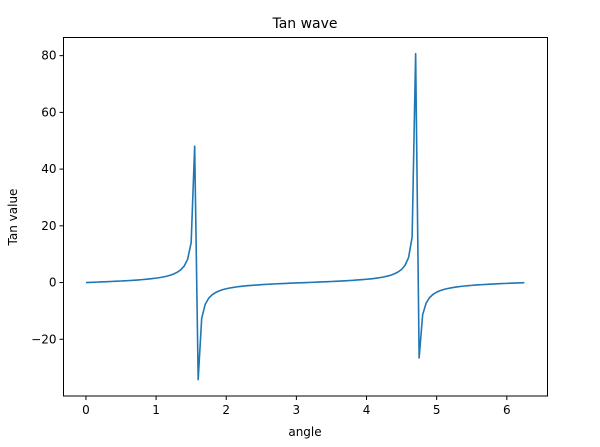 This screenshot has height=447, width=600. I want to click on x-tick-label: 2, so click(226, 410).